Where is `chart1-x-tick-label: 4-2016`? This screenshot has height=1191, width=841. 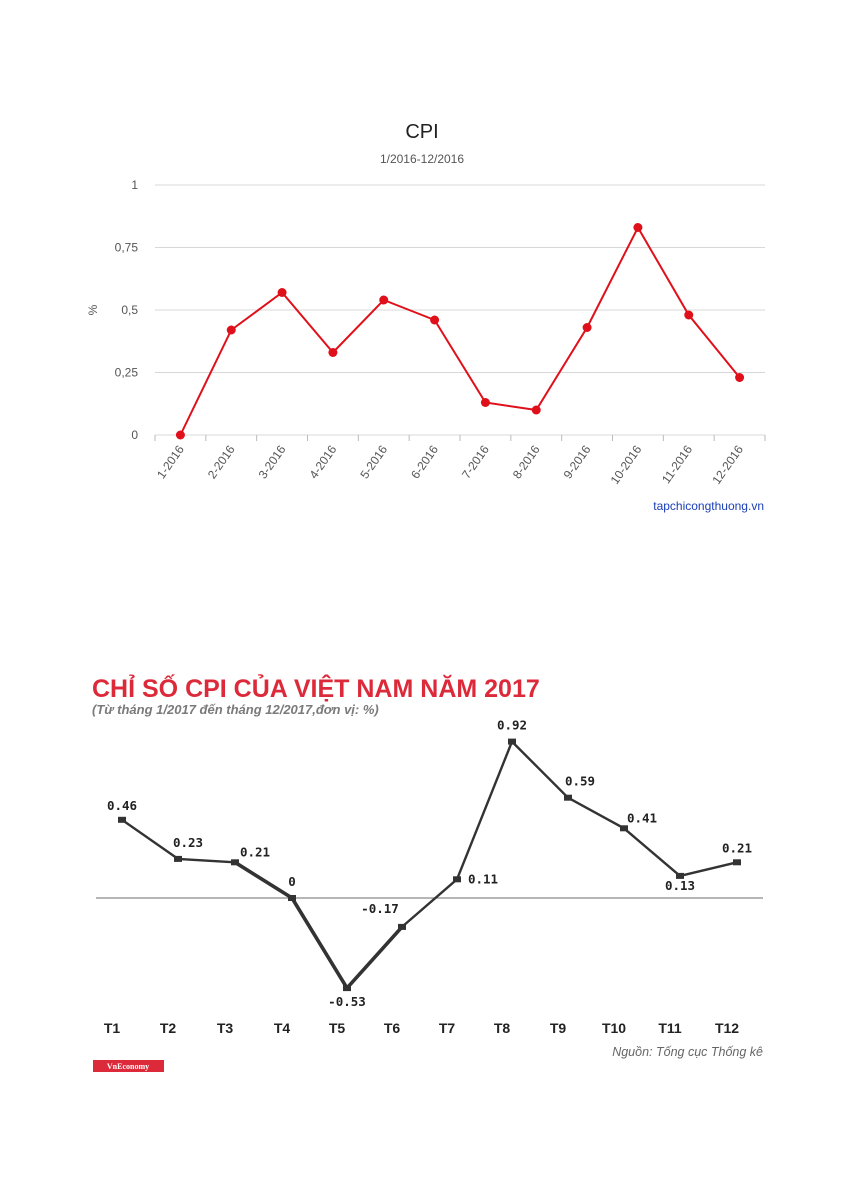
chart1-x-tick-label: 4-2016 is located at coordinates (322, 461).